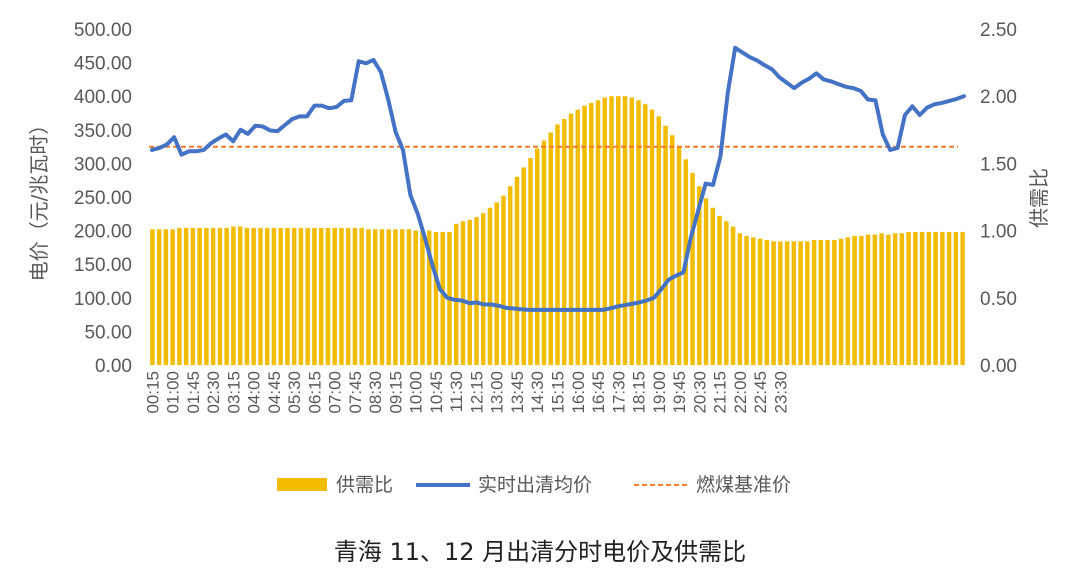 The height and width of the screenshot is (578, 1080). Describe the element at coordinates (103, 97) in the screenshot. I see `left-axis-tick-label: 400.00` at that location.